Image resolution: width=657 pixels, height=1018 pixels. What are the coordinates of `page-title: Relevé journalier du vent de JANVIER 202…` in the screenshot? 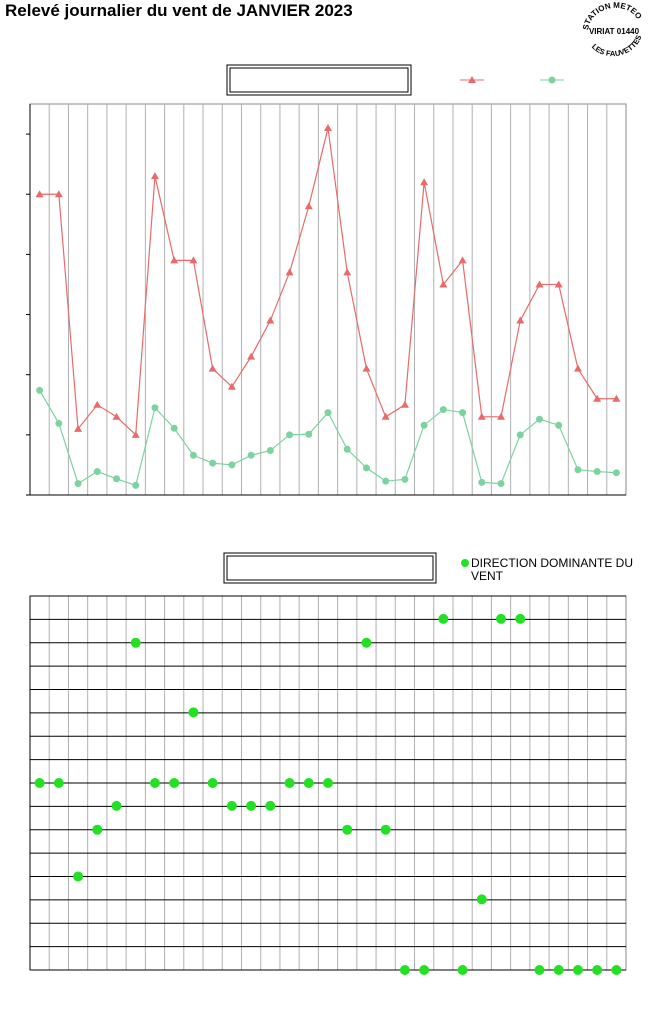 It's located at (179, 10).